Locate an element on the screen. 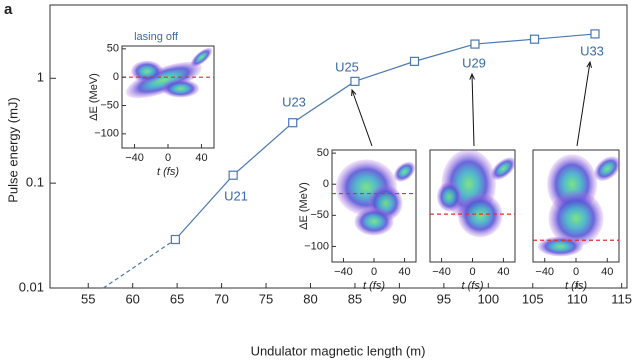  x-tick-label: 75 is located at coordinates (266, 298).